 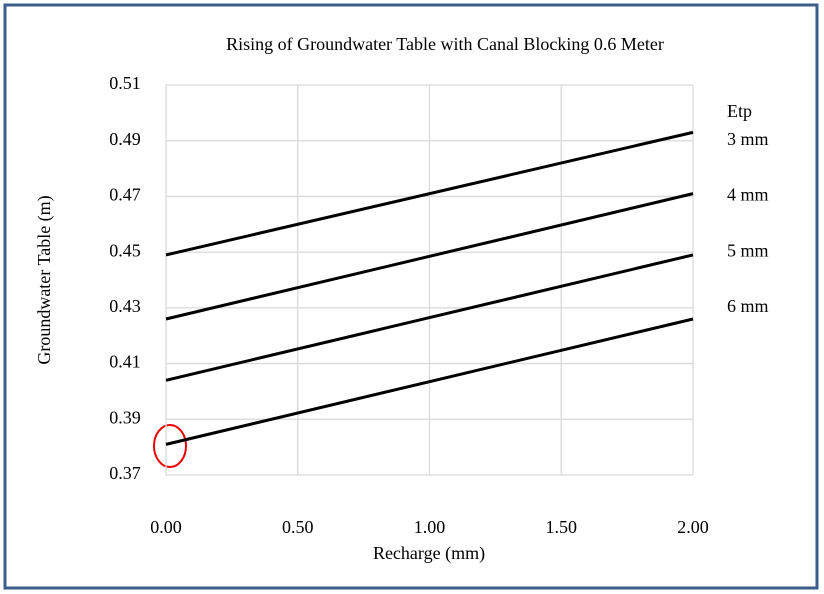 I want to click on legend-label: 3 mm, so click(x=748, y=139).